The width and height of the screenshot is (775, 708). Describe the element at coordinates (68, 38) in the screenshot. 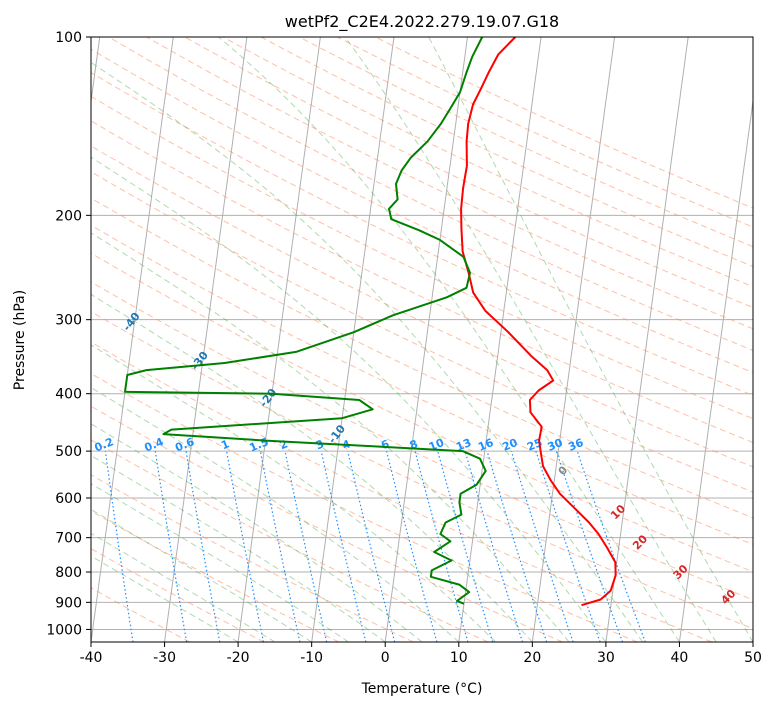

I see `y-tick-label: 100` at that location.